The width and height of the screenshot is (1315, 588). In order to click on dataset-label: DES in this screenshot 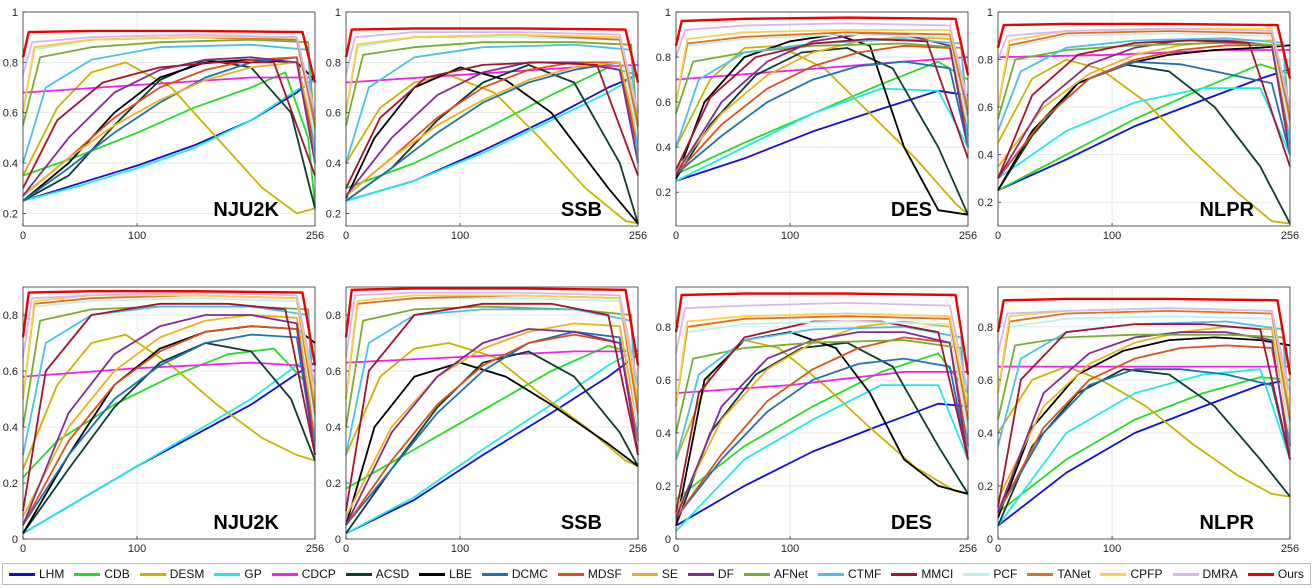, I will do `click(911, 523)`.